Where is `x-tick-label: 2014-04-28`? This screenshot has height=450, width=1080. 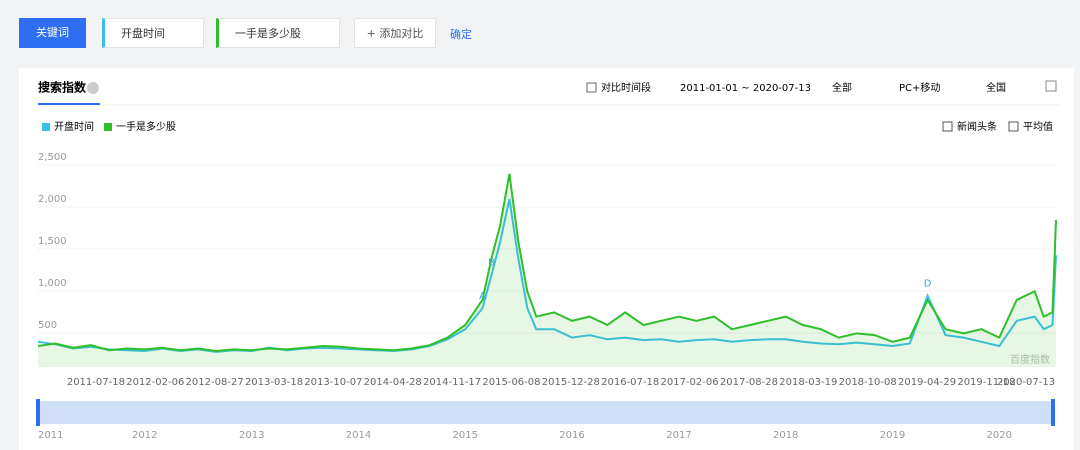
x-tick-label: 2014-04-28 is located at coordinates (393, 382).